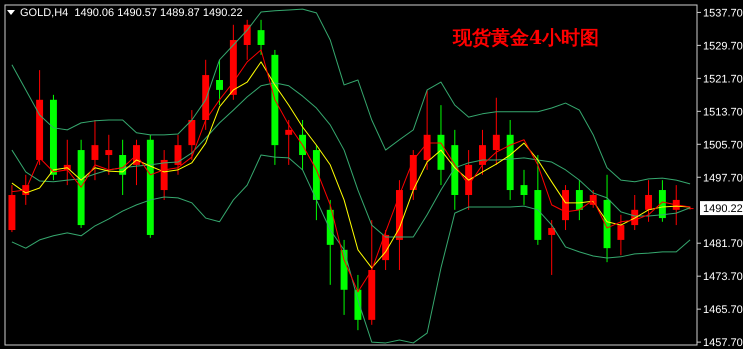 This screenshot has height=349, width=743. What do you see at coordinates (723, 244) in the screenshot?
I see `y-tick-label: 1481.70` at bounding box center [723, 244].